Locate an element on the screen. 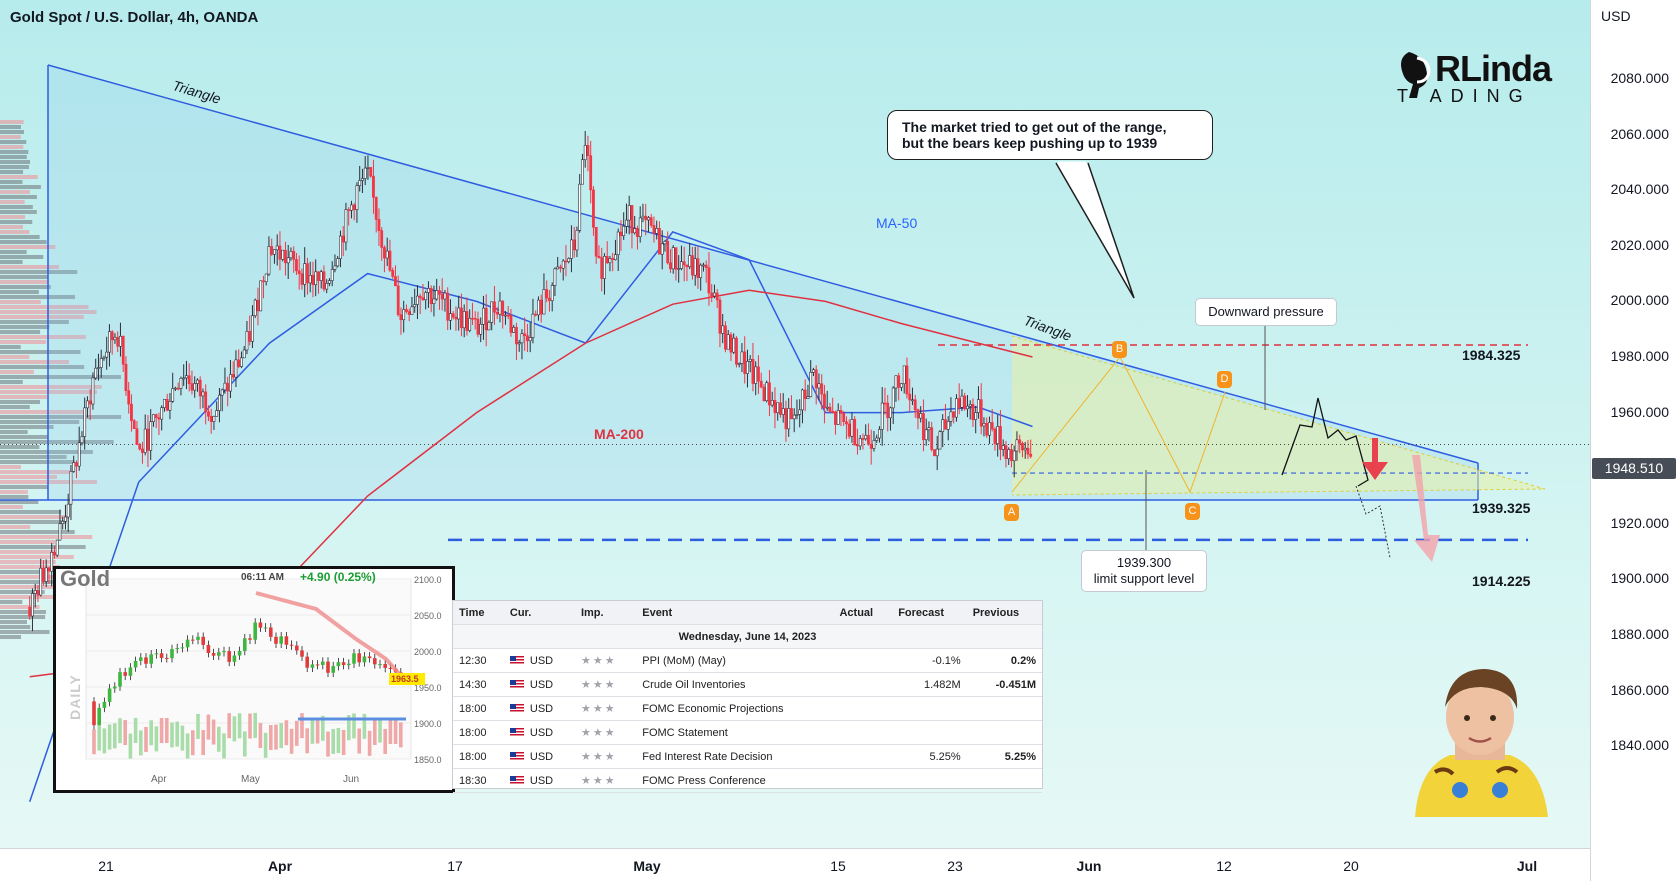  event-name: Crude Oil Inventories is located at coordinates (735, 684).